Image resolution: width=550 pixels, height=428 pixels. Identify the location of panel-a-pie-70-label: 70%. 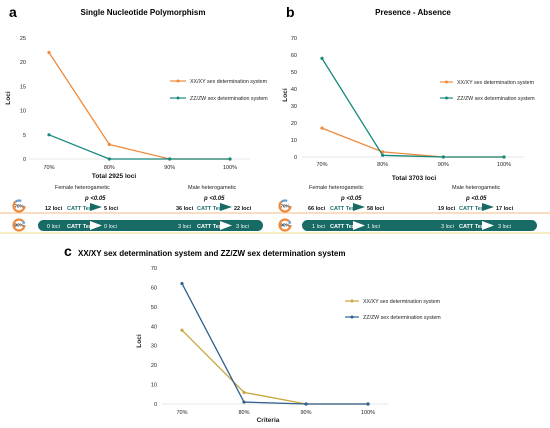
(18, 206).